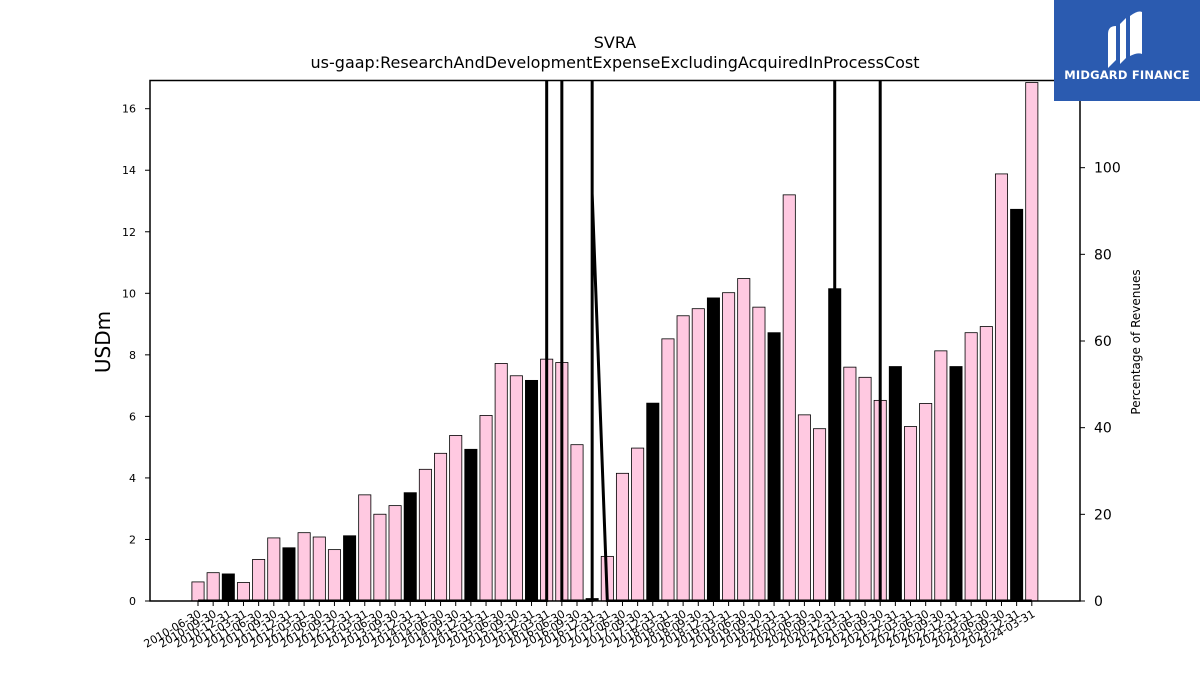 This screenshot has height=675, width=1200. Describe the element at coordinates (1107, 169) in the screenshot. I see `y2-tick-label: 100` at that location.